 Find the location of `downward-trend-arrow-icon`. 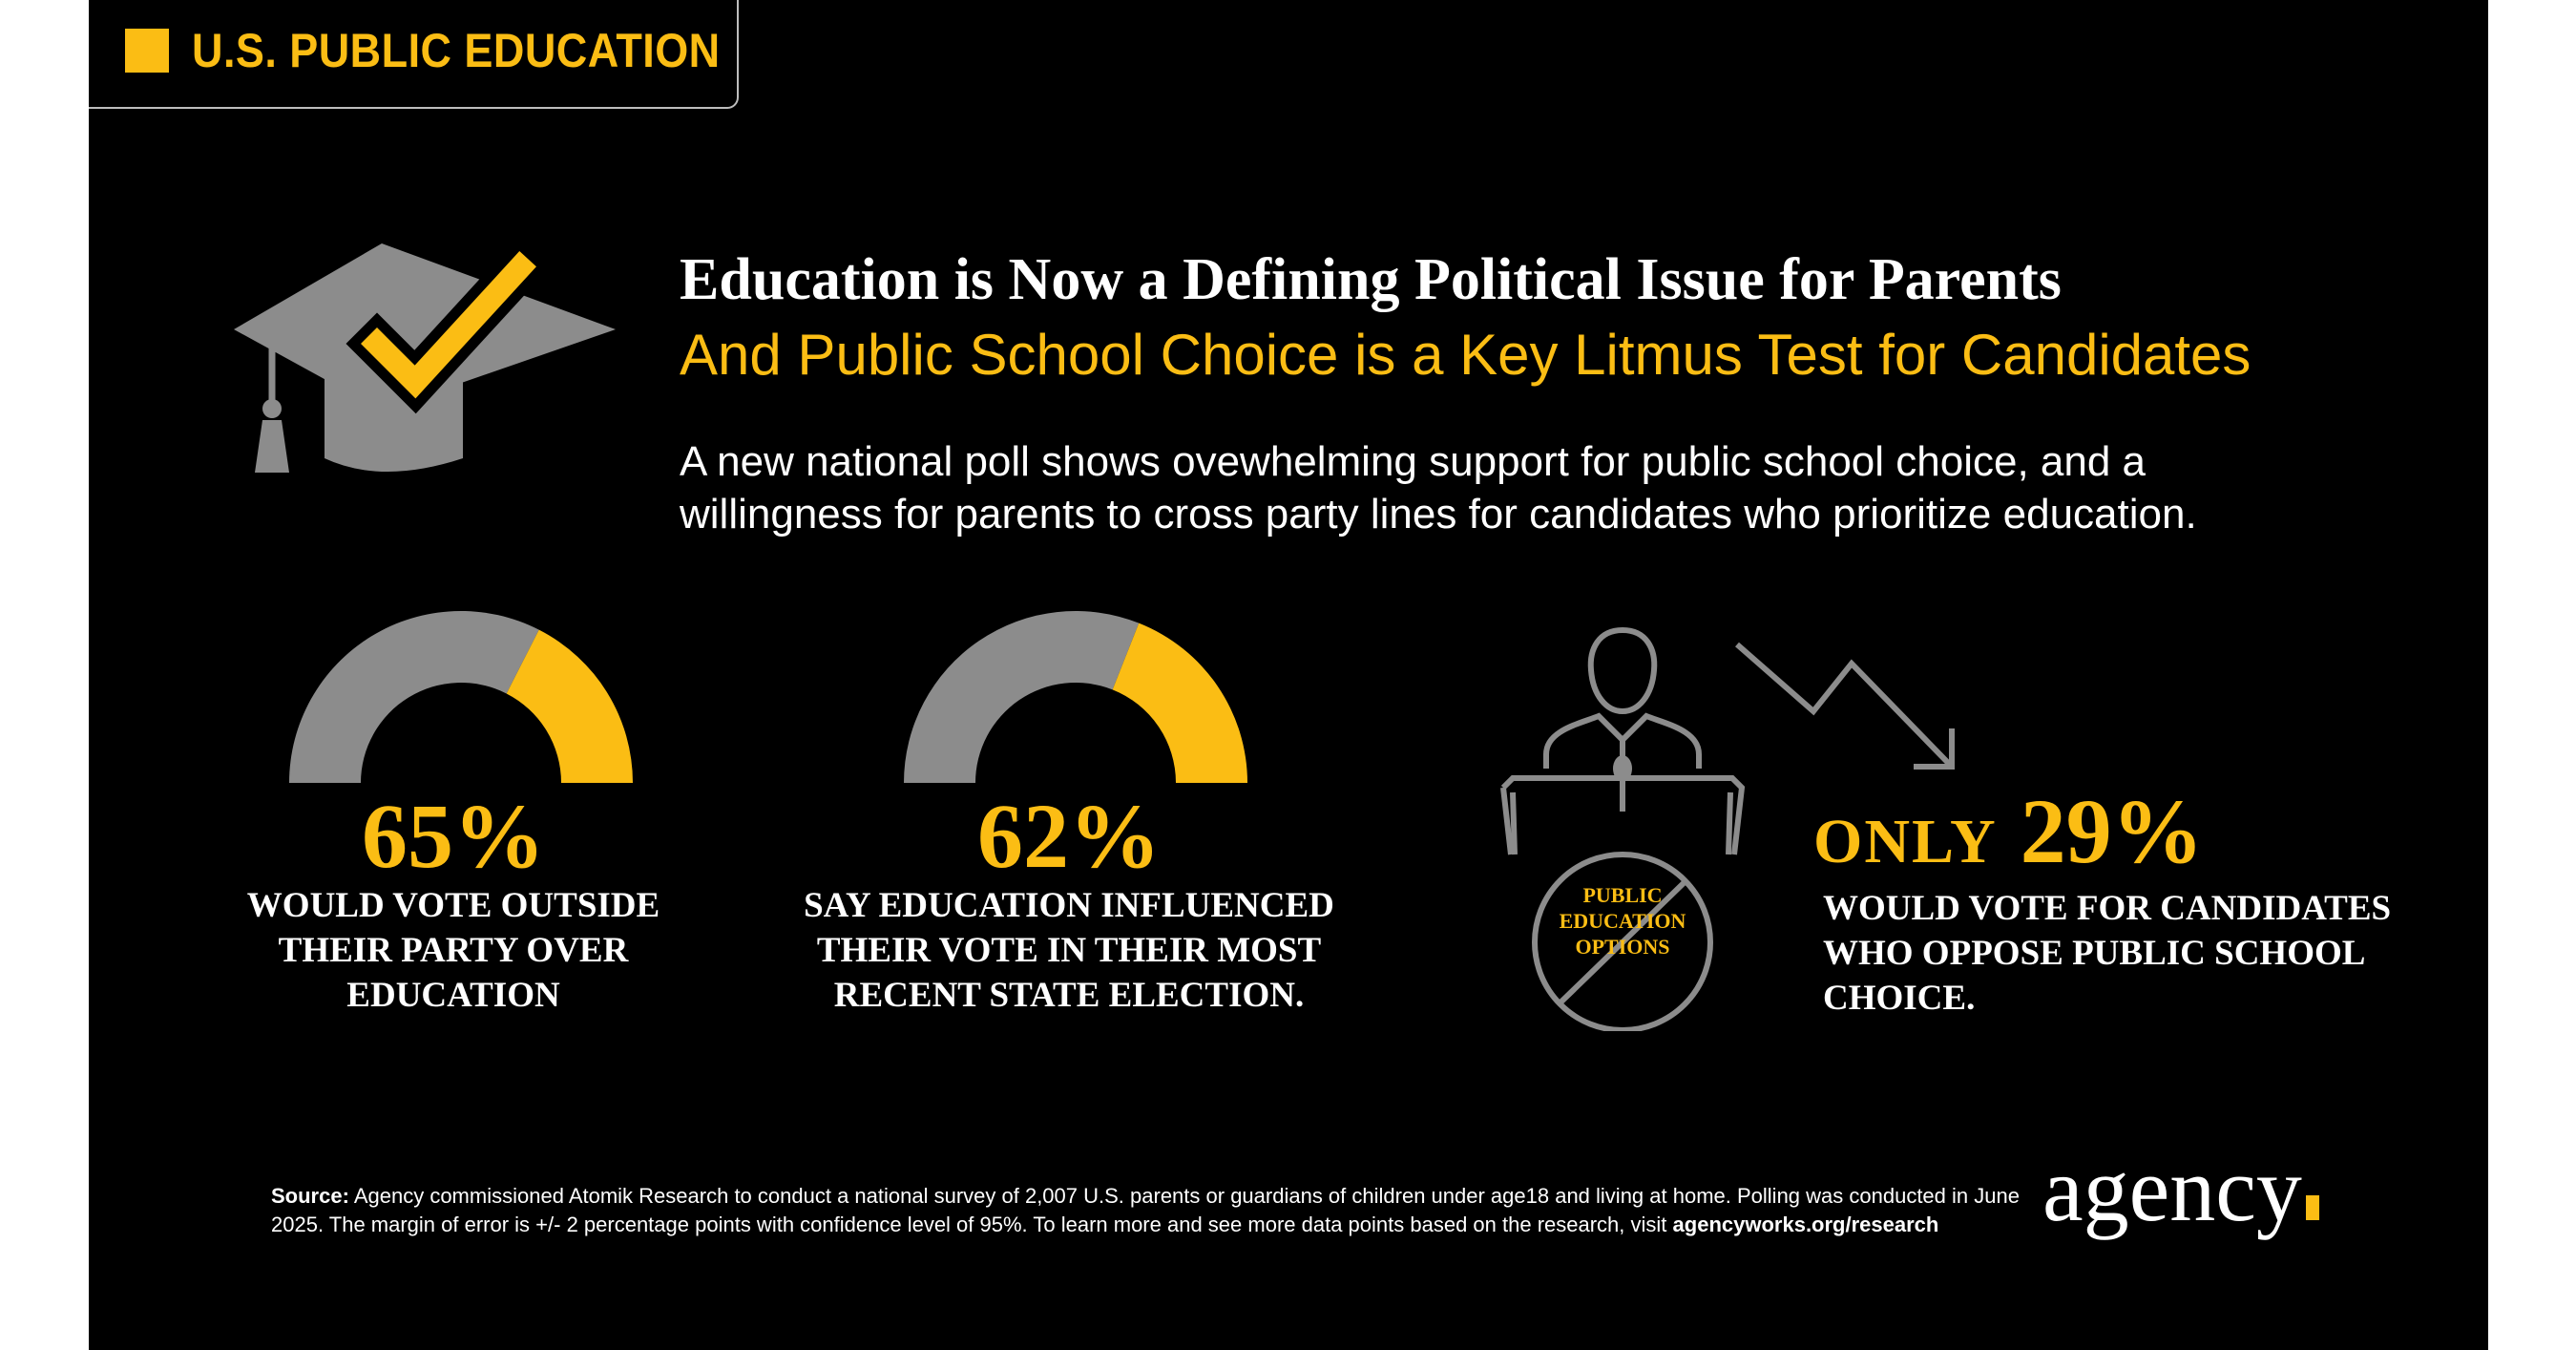

downward-trend-arrow-icon is located at coordinates (1845, 706).